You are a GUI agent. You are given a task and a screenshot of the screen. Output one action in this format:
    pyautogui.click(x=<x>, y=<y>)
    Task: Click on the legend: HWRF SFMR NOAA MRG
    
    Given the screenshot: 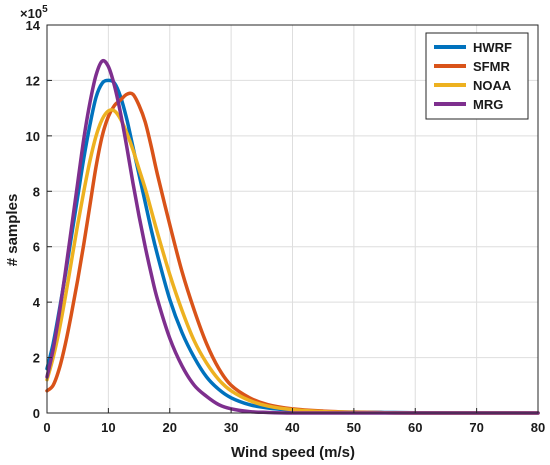 What is the action you would take?
    pyautogui.click(x=477, y=76)
    